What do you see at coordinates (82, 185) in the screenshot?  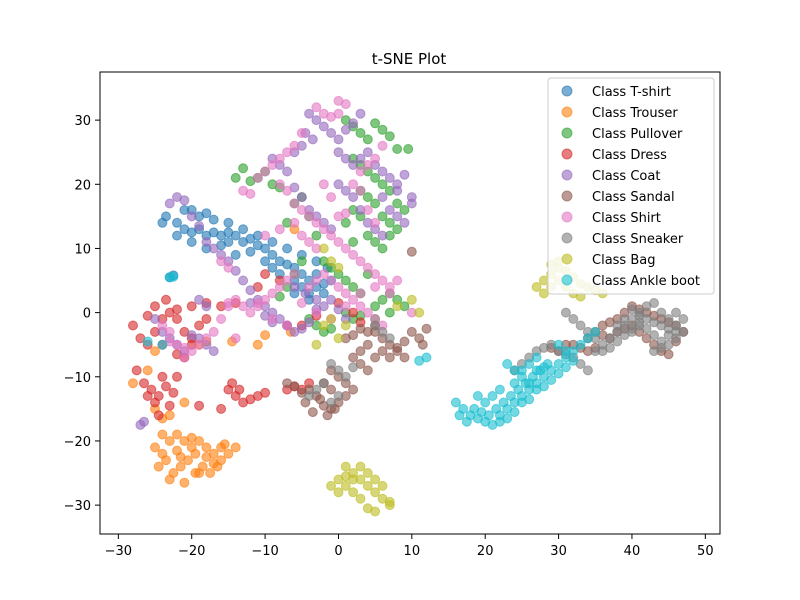 I see `y-tick-label: 20` at bounding box center [82, 185].